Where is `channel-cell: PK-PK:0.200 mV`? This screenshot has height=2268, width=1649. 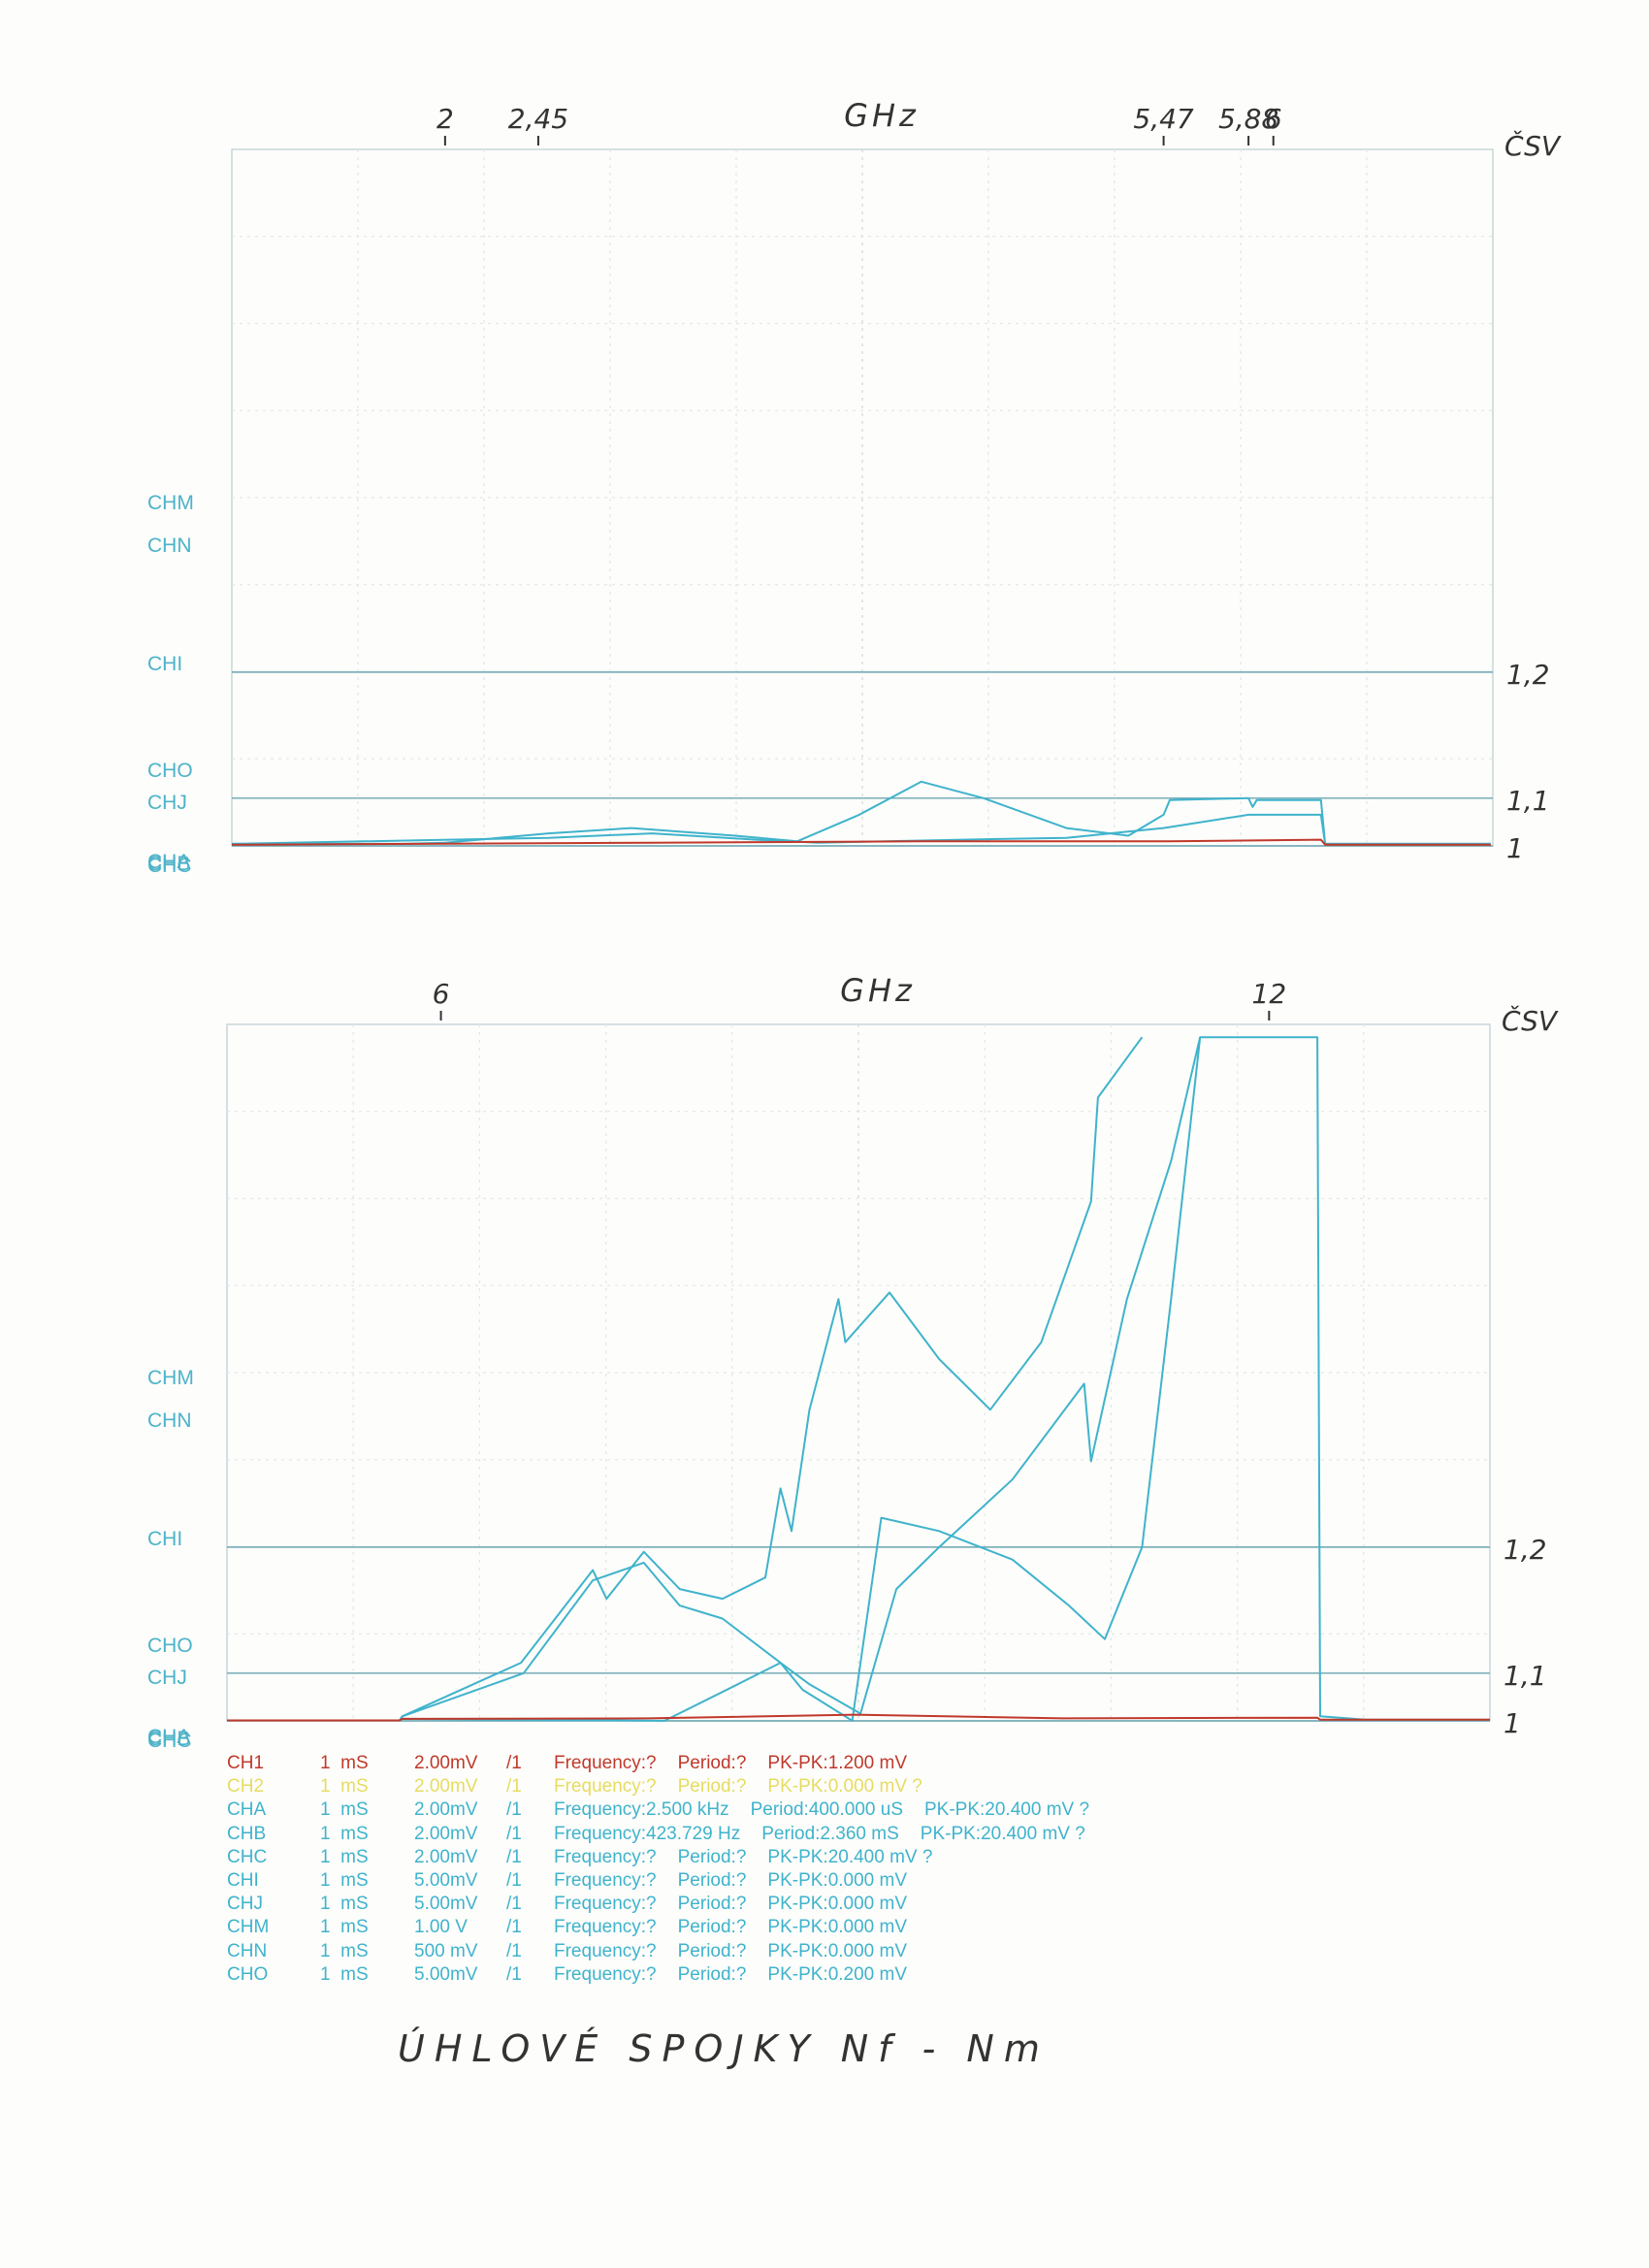
channel-cell: PK-PK:0.200 mV is located at coordinates (837, 1974).